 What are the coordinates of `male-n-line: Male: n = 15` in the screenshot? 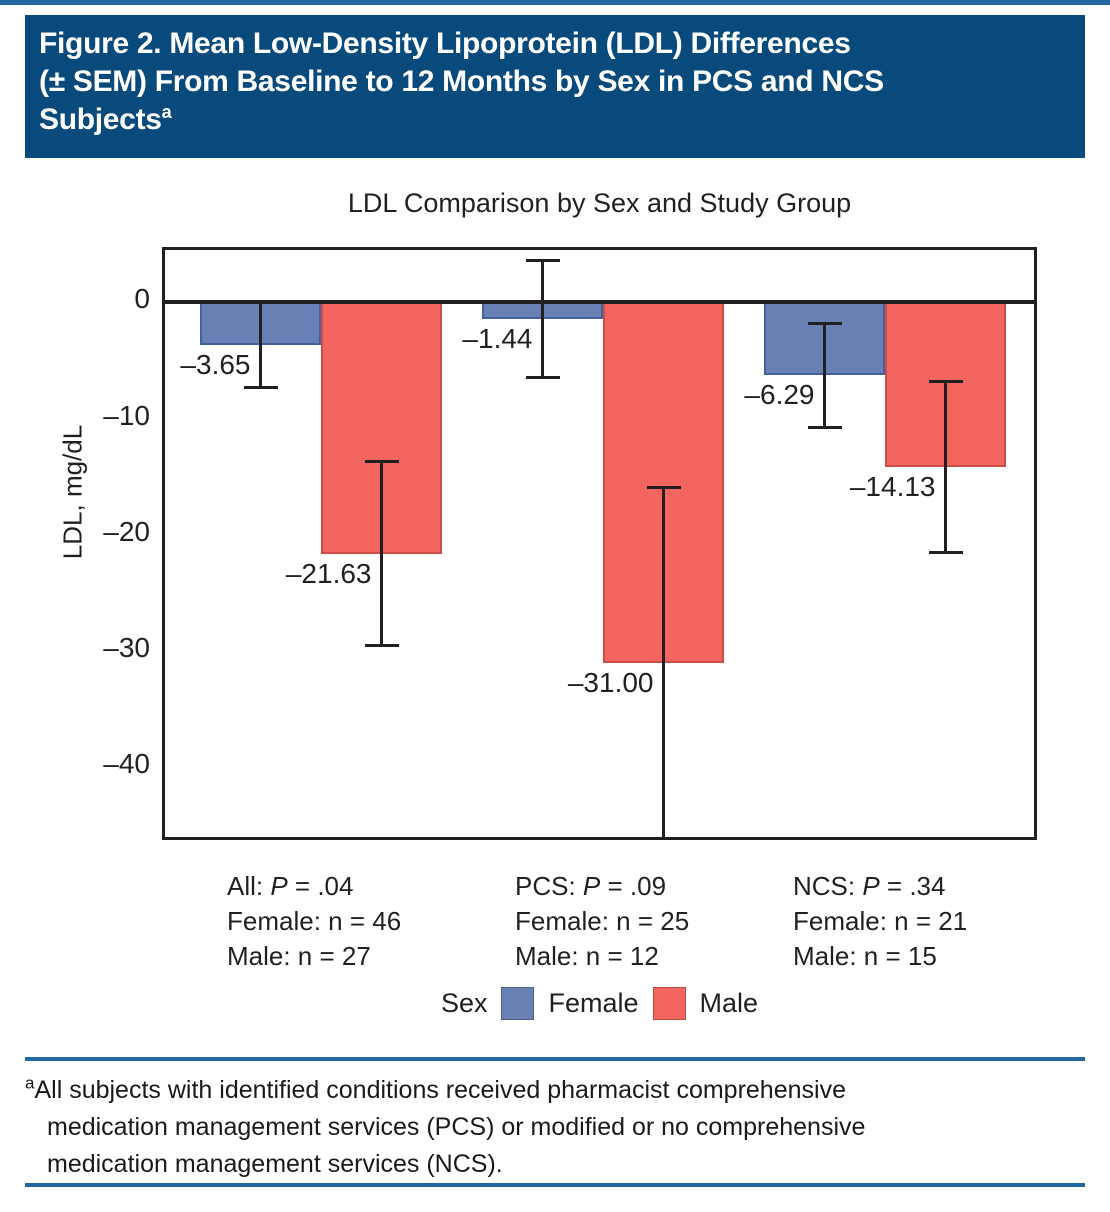 It's located at (865, 956).